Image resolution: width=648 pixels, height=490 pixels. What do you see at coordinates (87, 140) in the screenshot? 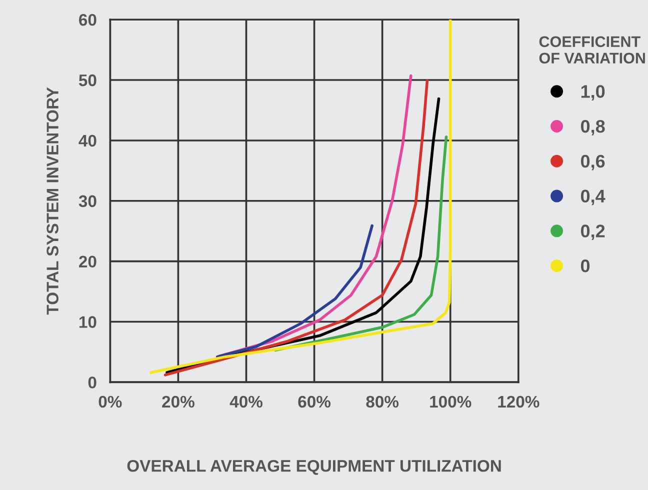
I see `y-tick-label: 40` at bounding box center [87, 140].